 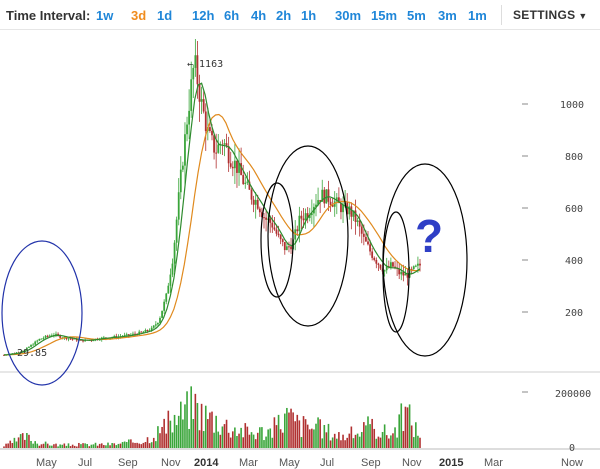 I want to click on interval-1m: 1m, so click(x=477, y=15).